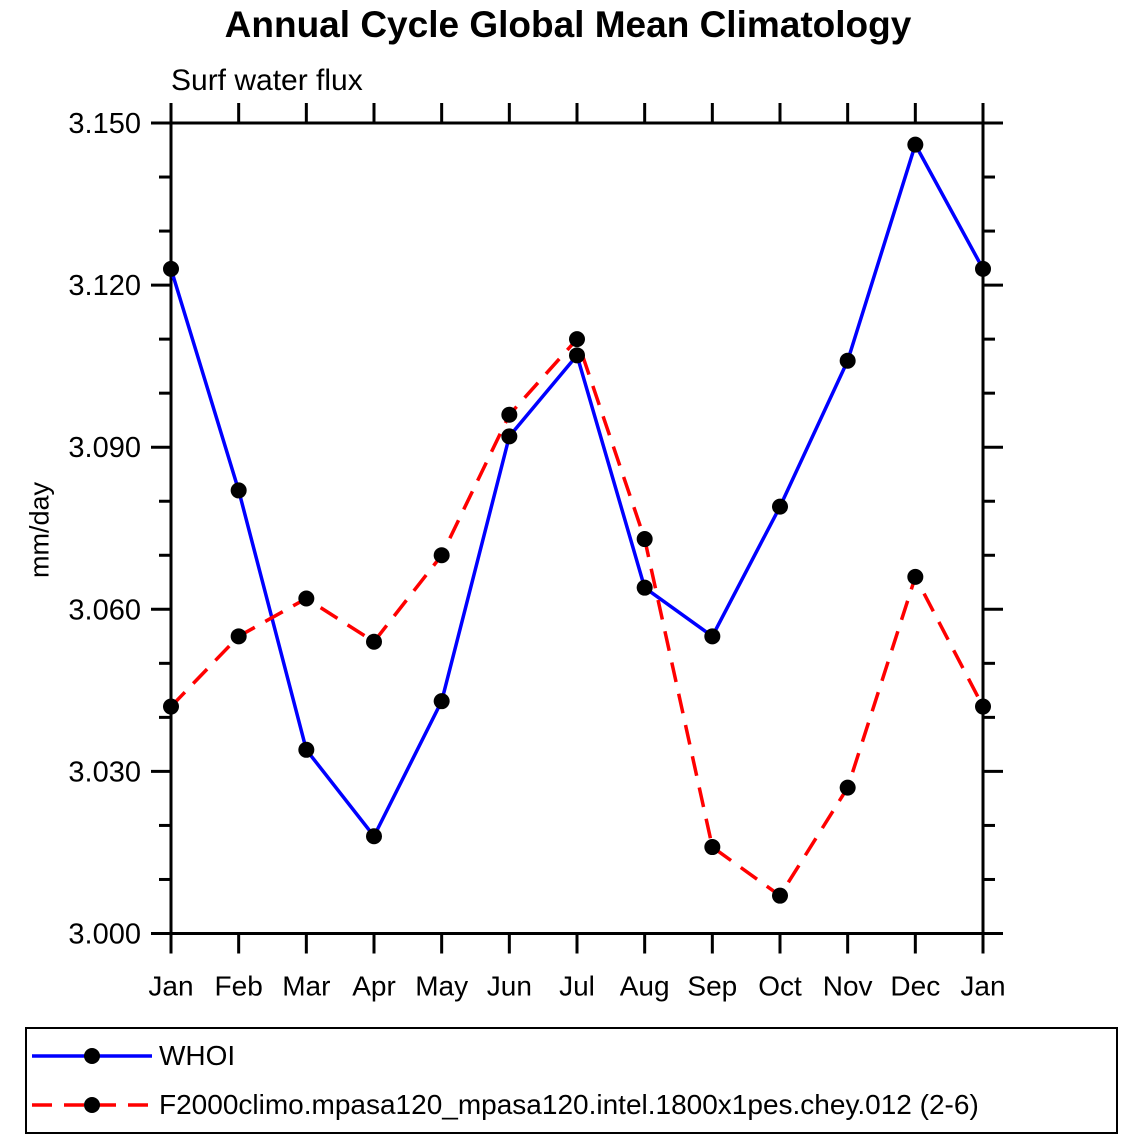 This screenshot has width=1136, height=1141. I want to click on svg-text: 3.120, so click(104, 286).